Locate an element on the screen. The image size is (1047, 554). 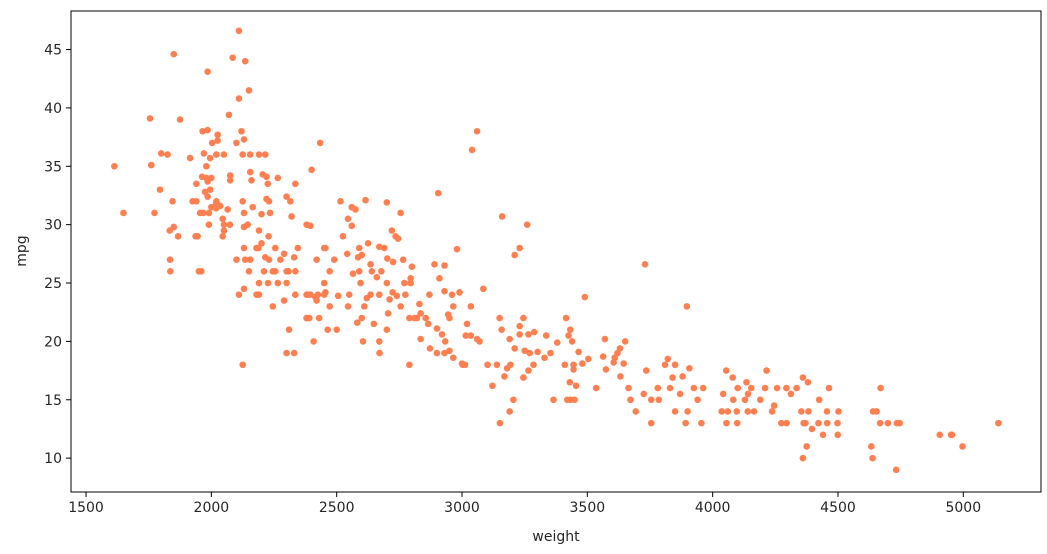
x-tick-label: 4000 is located at coordinates (713, 508).